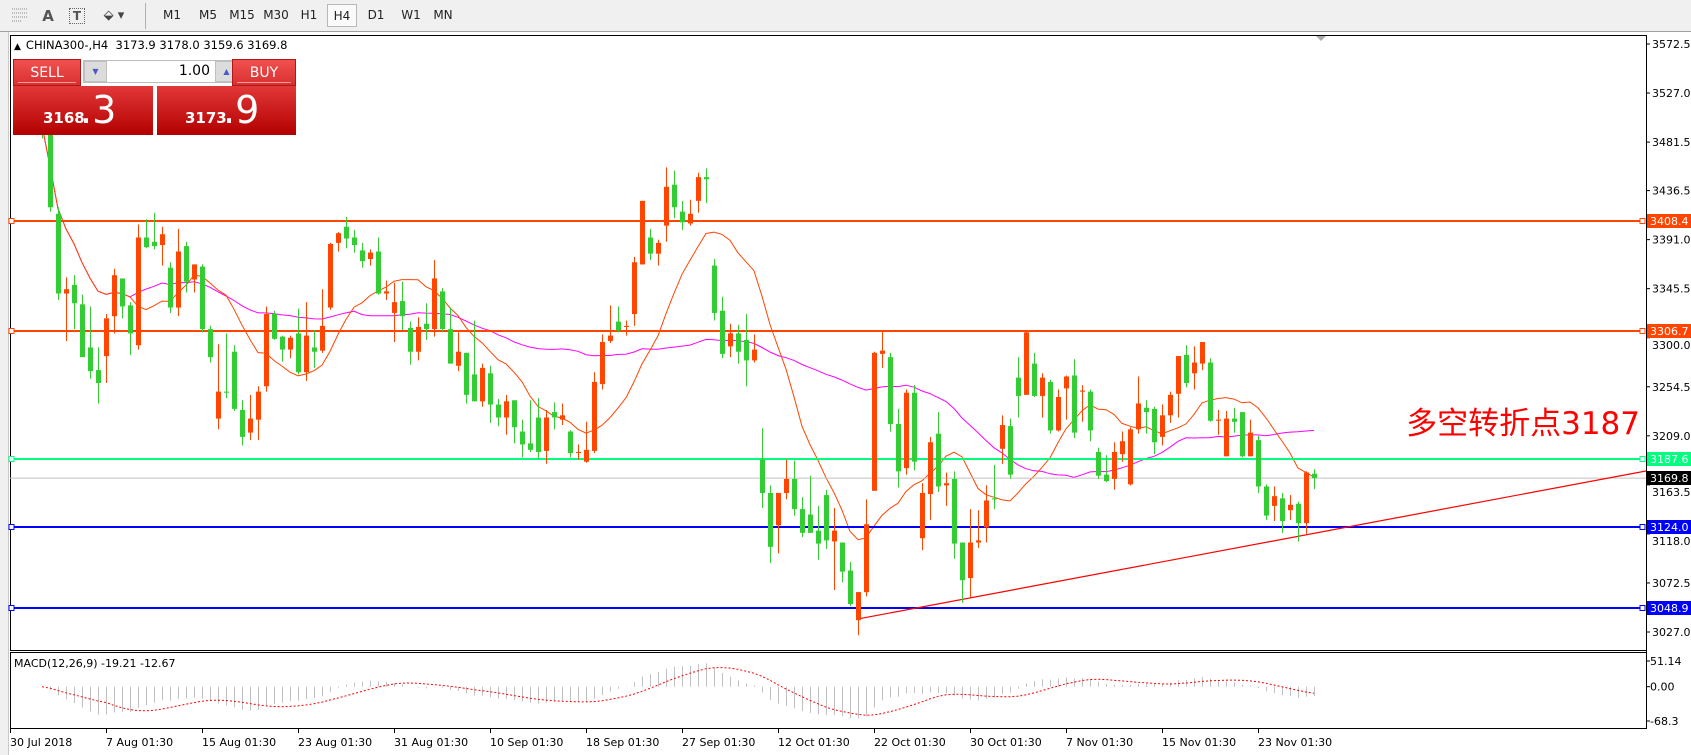 This screenshot has width=1691, height=755. Describe the element at coordinates (411, 15) in the screenshot. I see `timeframe-w1: W1` at that location.